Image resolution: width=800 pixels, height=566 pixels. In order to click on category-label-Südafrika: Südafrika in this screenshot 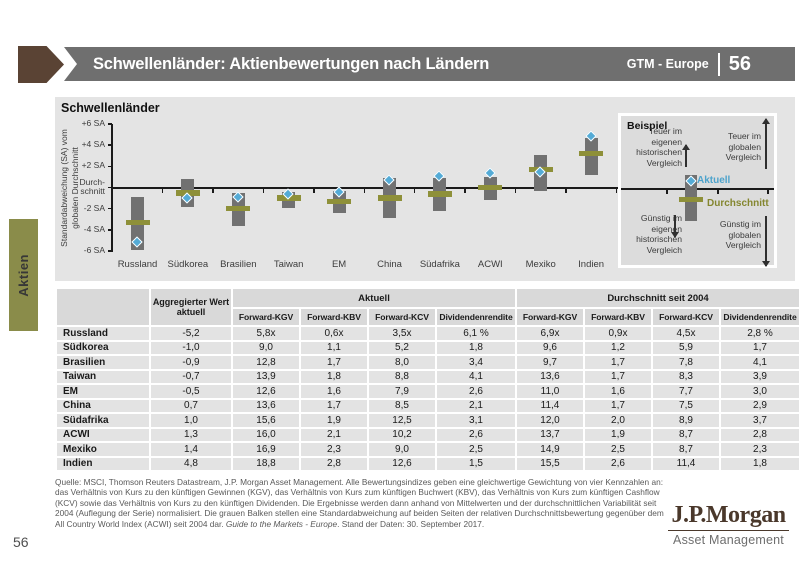, I will do `click(439, 264)`.